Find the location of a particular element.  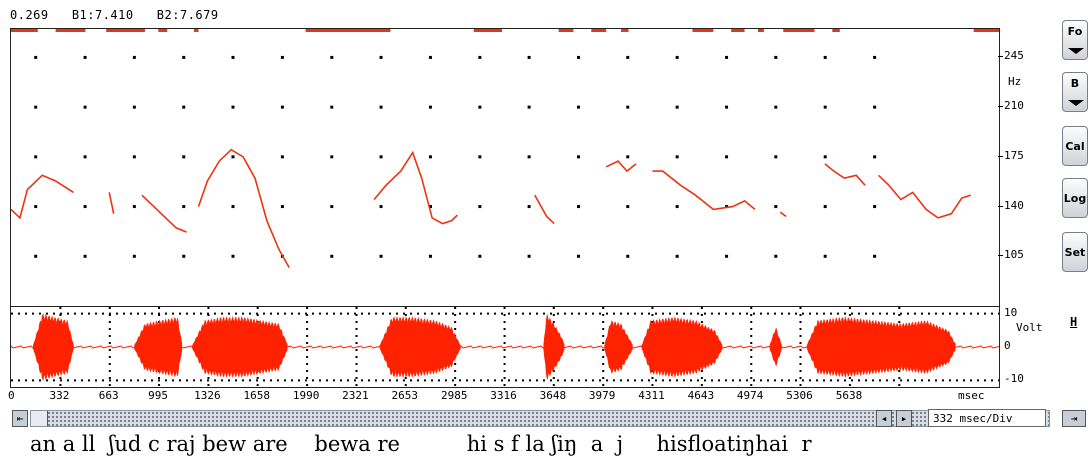

time-tick-label: 3979 is located at coordinates (602, 395).